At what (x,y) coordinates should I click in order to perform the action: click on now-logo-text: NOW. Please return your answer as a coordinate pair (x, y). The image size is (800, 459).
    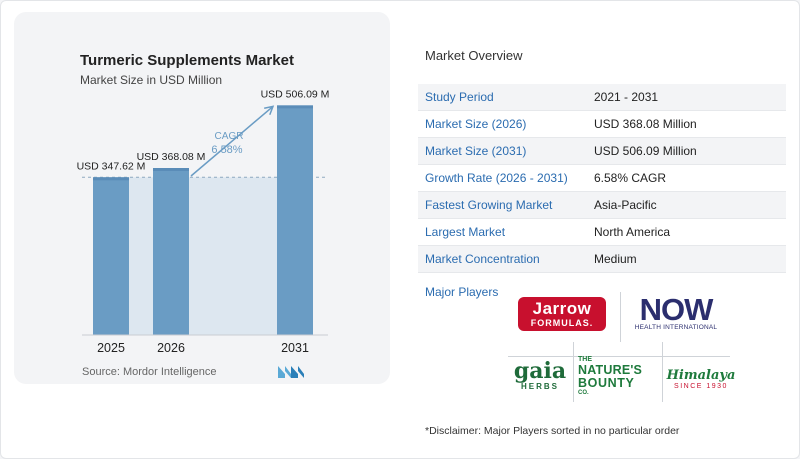
    Looking at the image, I should click on (676, 309).